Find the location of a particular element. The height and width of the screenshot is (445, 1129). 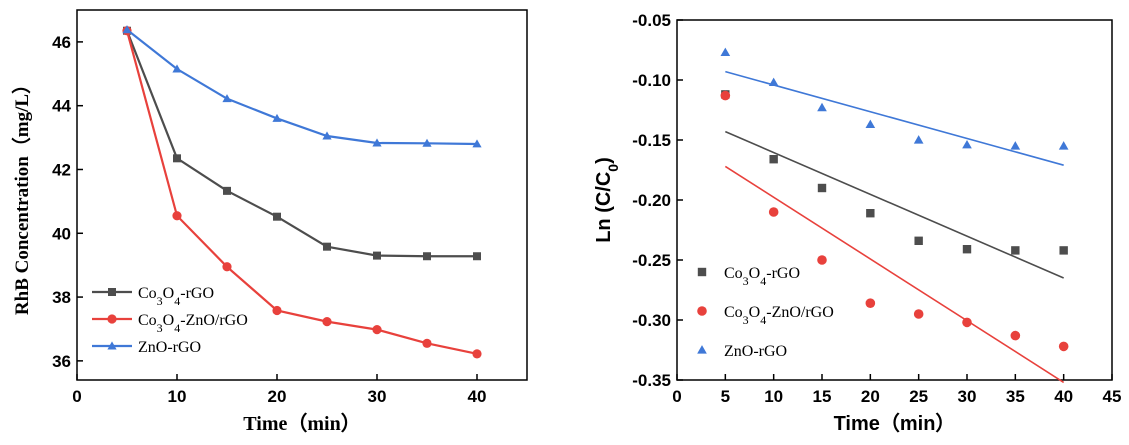

left-x-axis-label: Time（min） is located at coordinates (301, 423).